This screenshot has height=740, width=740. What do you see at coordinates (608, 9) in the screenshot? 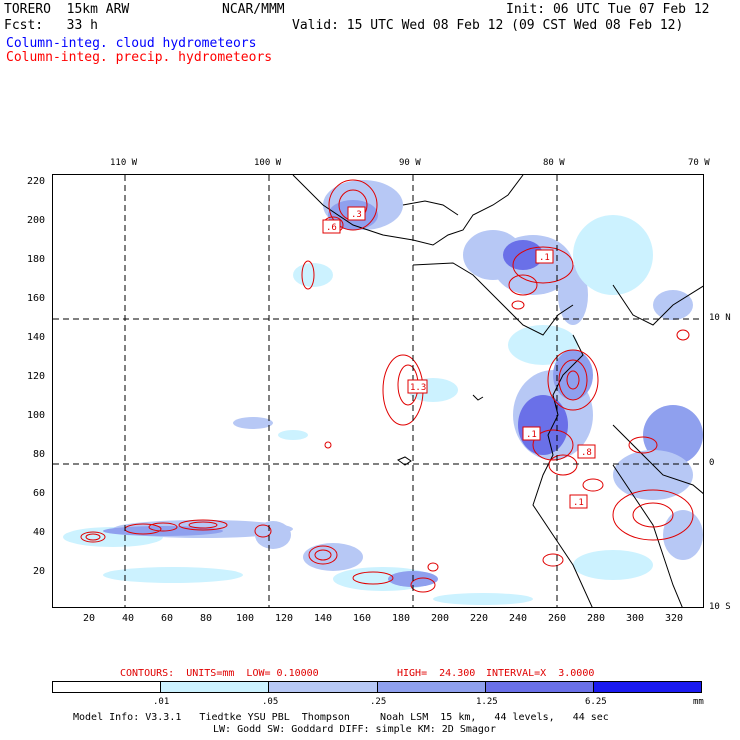
I see `init-time: Init: 06 UTC Tue 07 Feb 12` at bounding box center [608, 9].